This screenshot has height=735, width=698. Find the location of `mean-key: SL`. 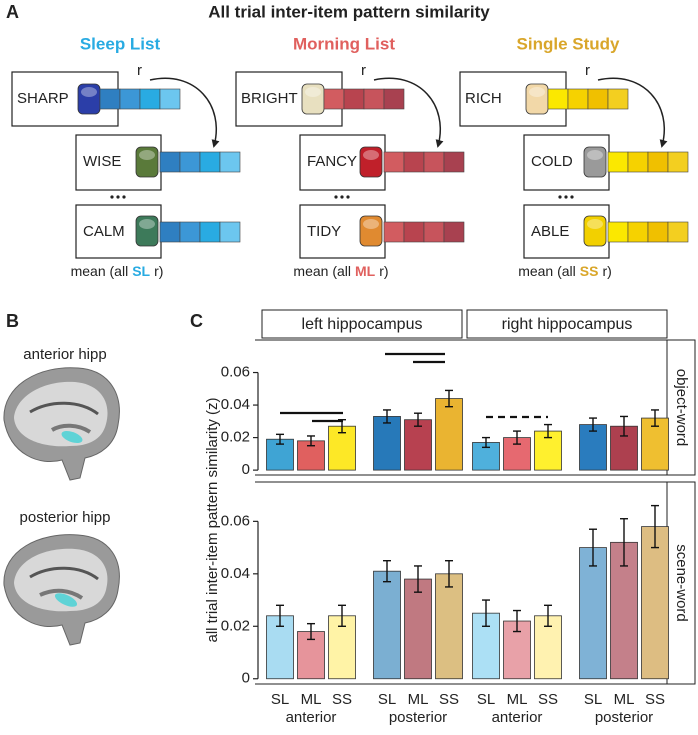

mean-key: SL is located at coordinates (141, 271).